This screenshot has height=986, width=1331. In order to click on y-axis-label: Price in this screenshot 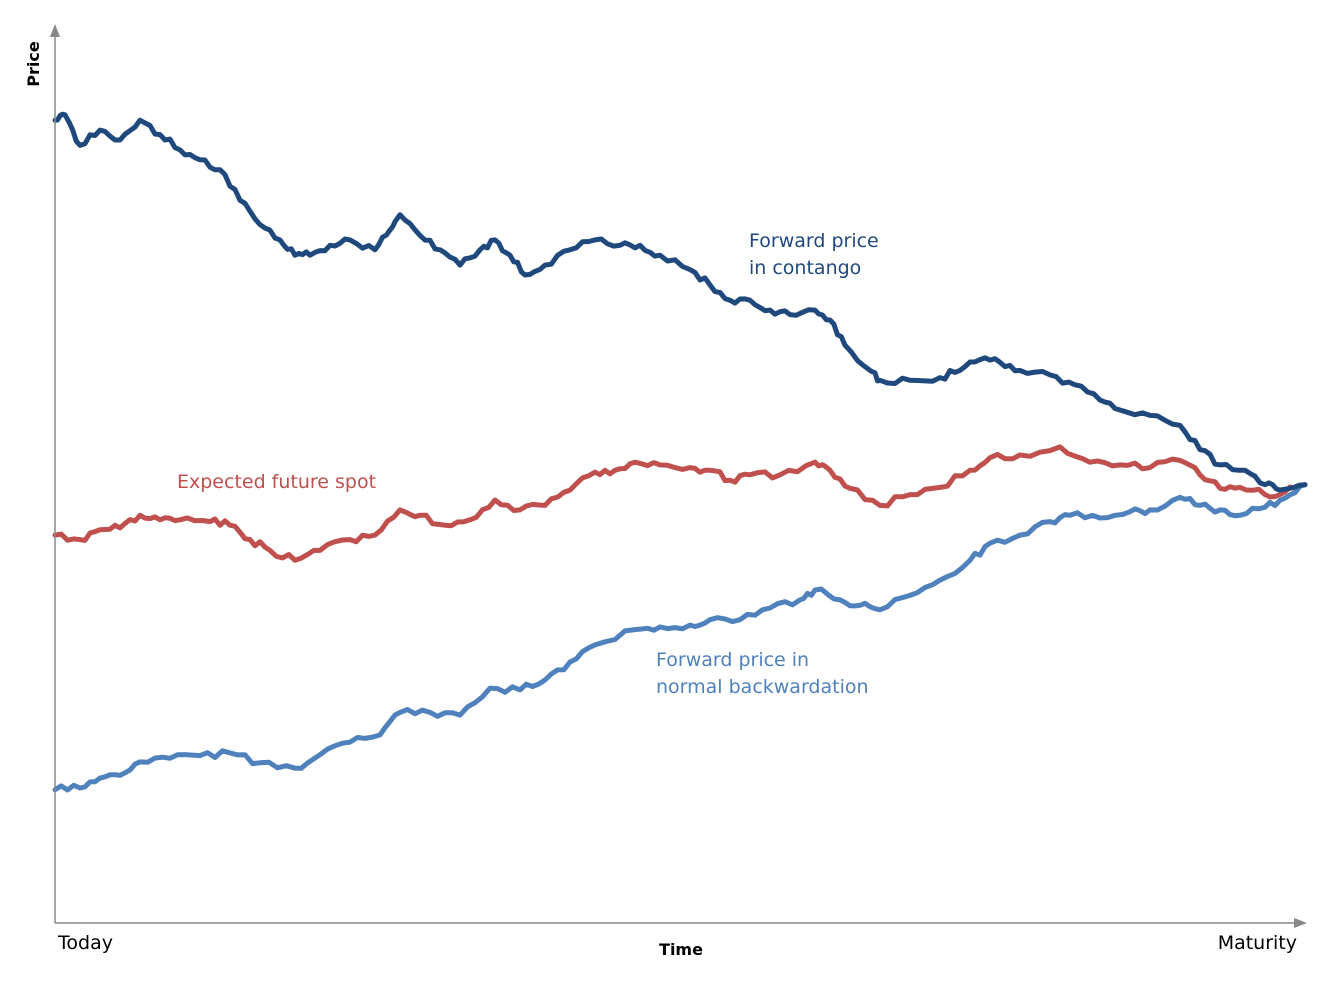, I will do `click(33, 64)`.